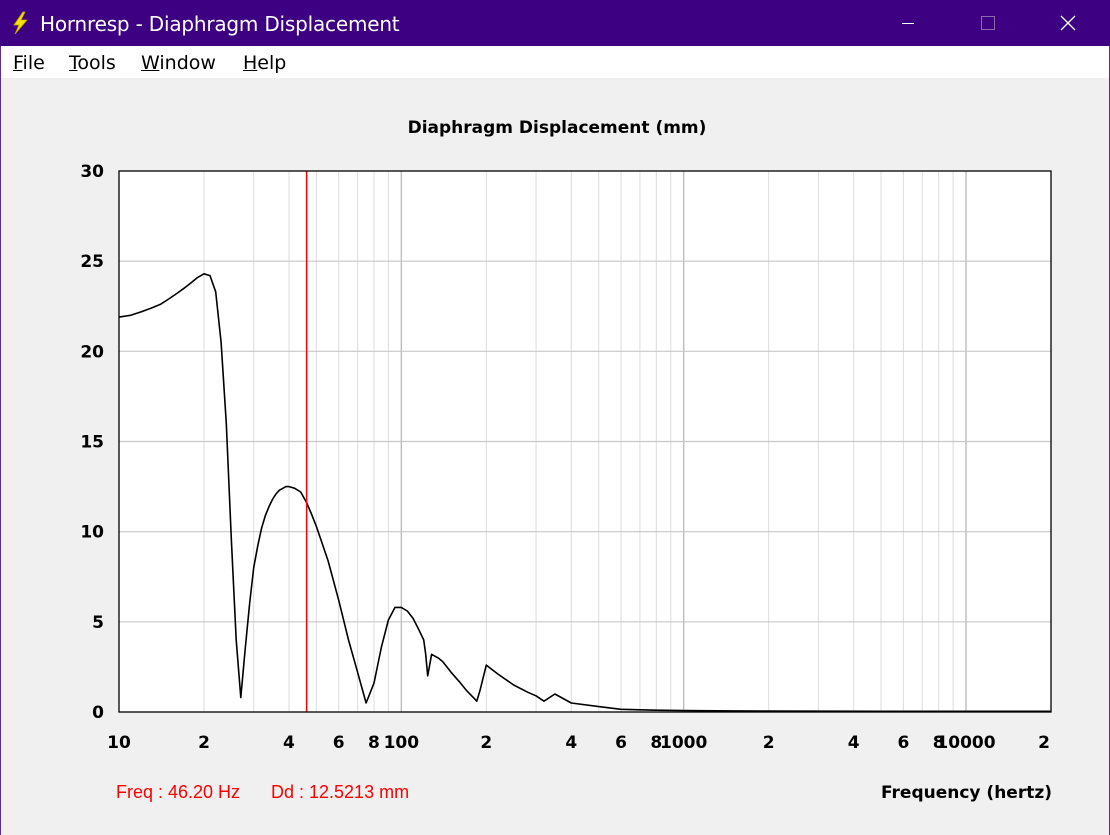 This screenshot has height=835, width=1110. What do you see at coordinates (965, 743) in the screenshot?
I see `x-tick-label: 10000` at bounding box center [965, 743].